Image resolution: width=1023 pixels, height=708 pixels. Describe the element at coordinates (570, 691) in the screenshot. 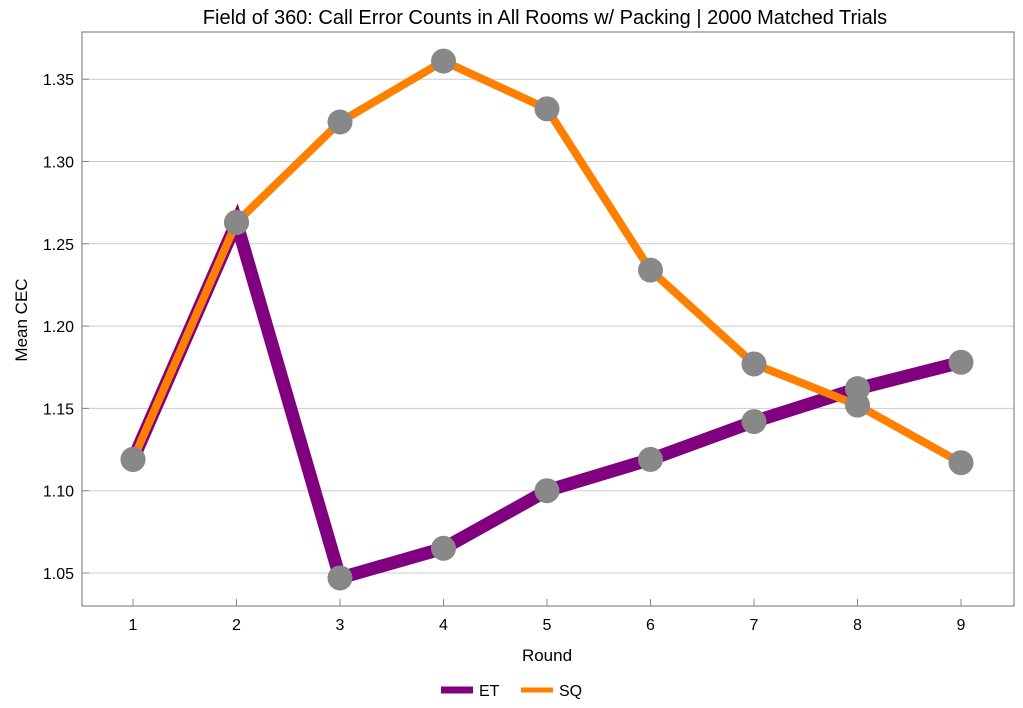

I see `legend-label: SQ` at that location.